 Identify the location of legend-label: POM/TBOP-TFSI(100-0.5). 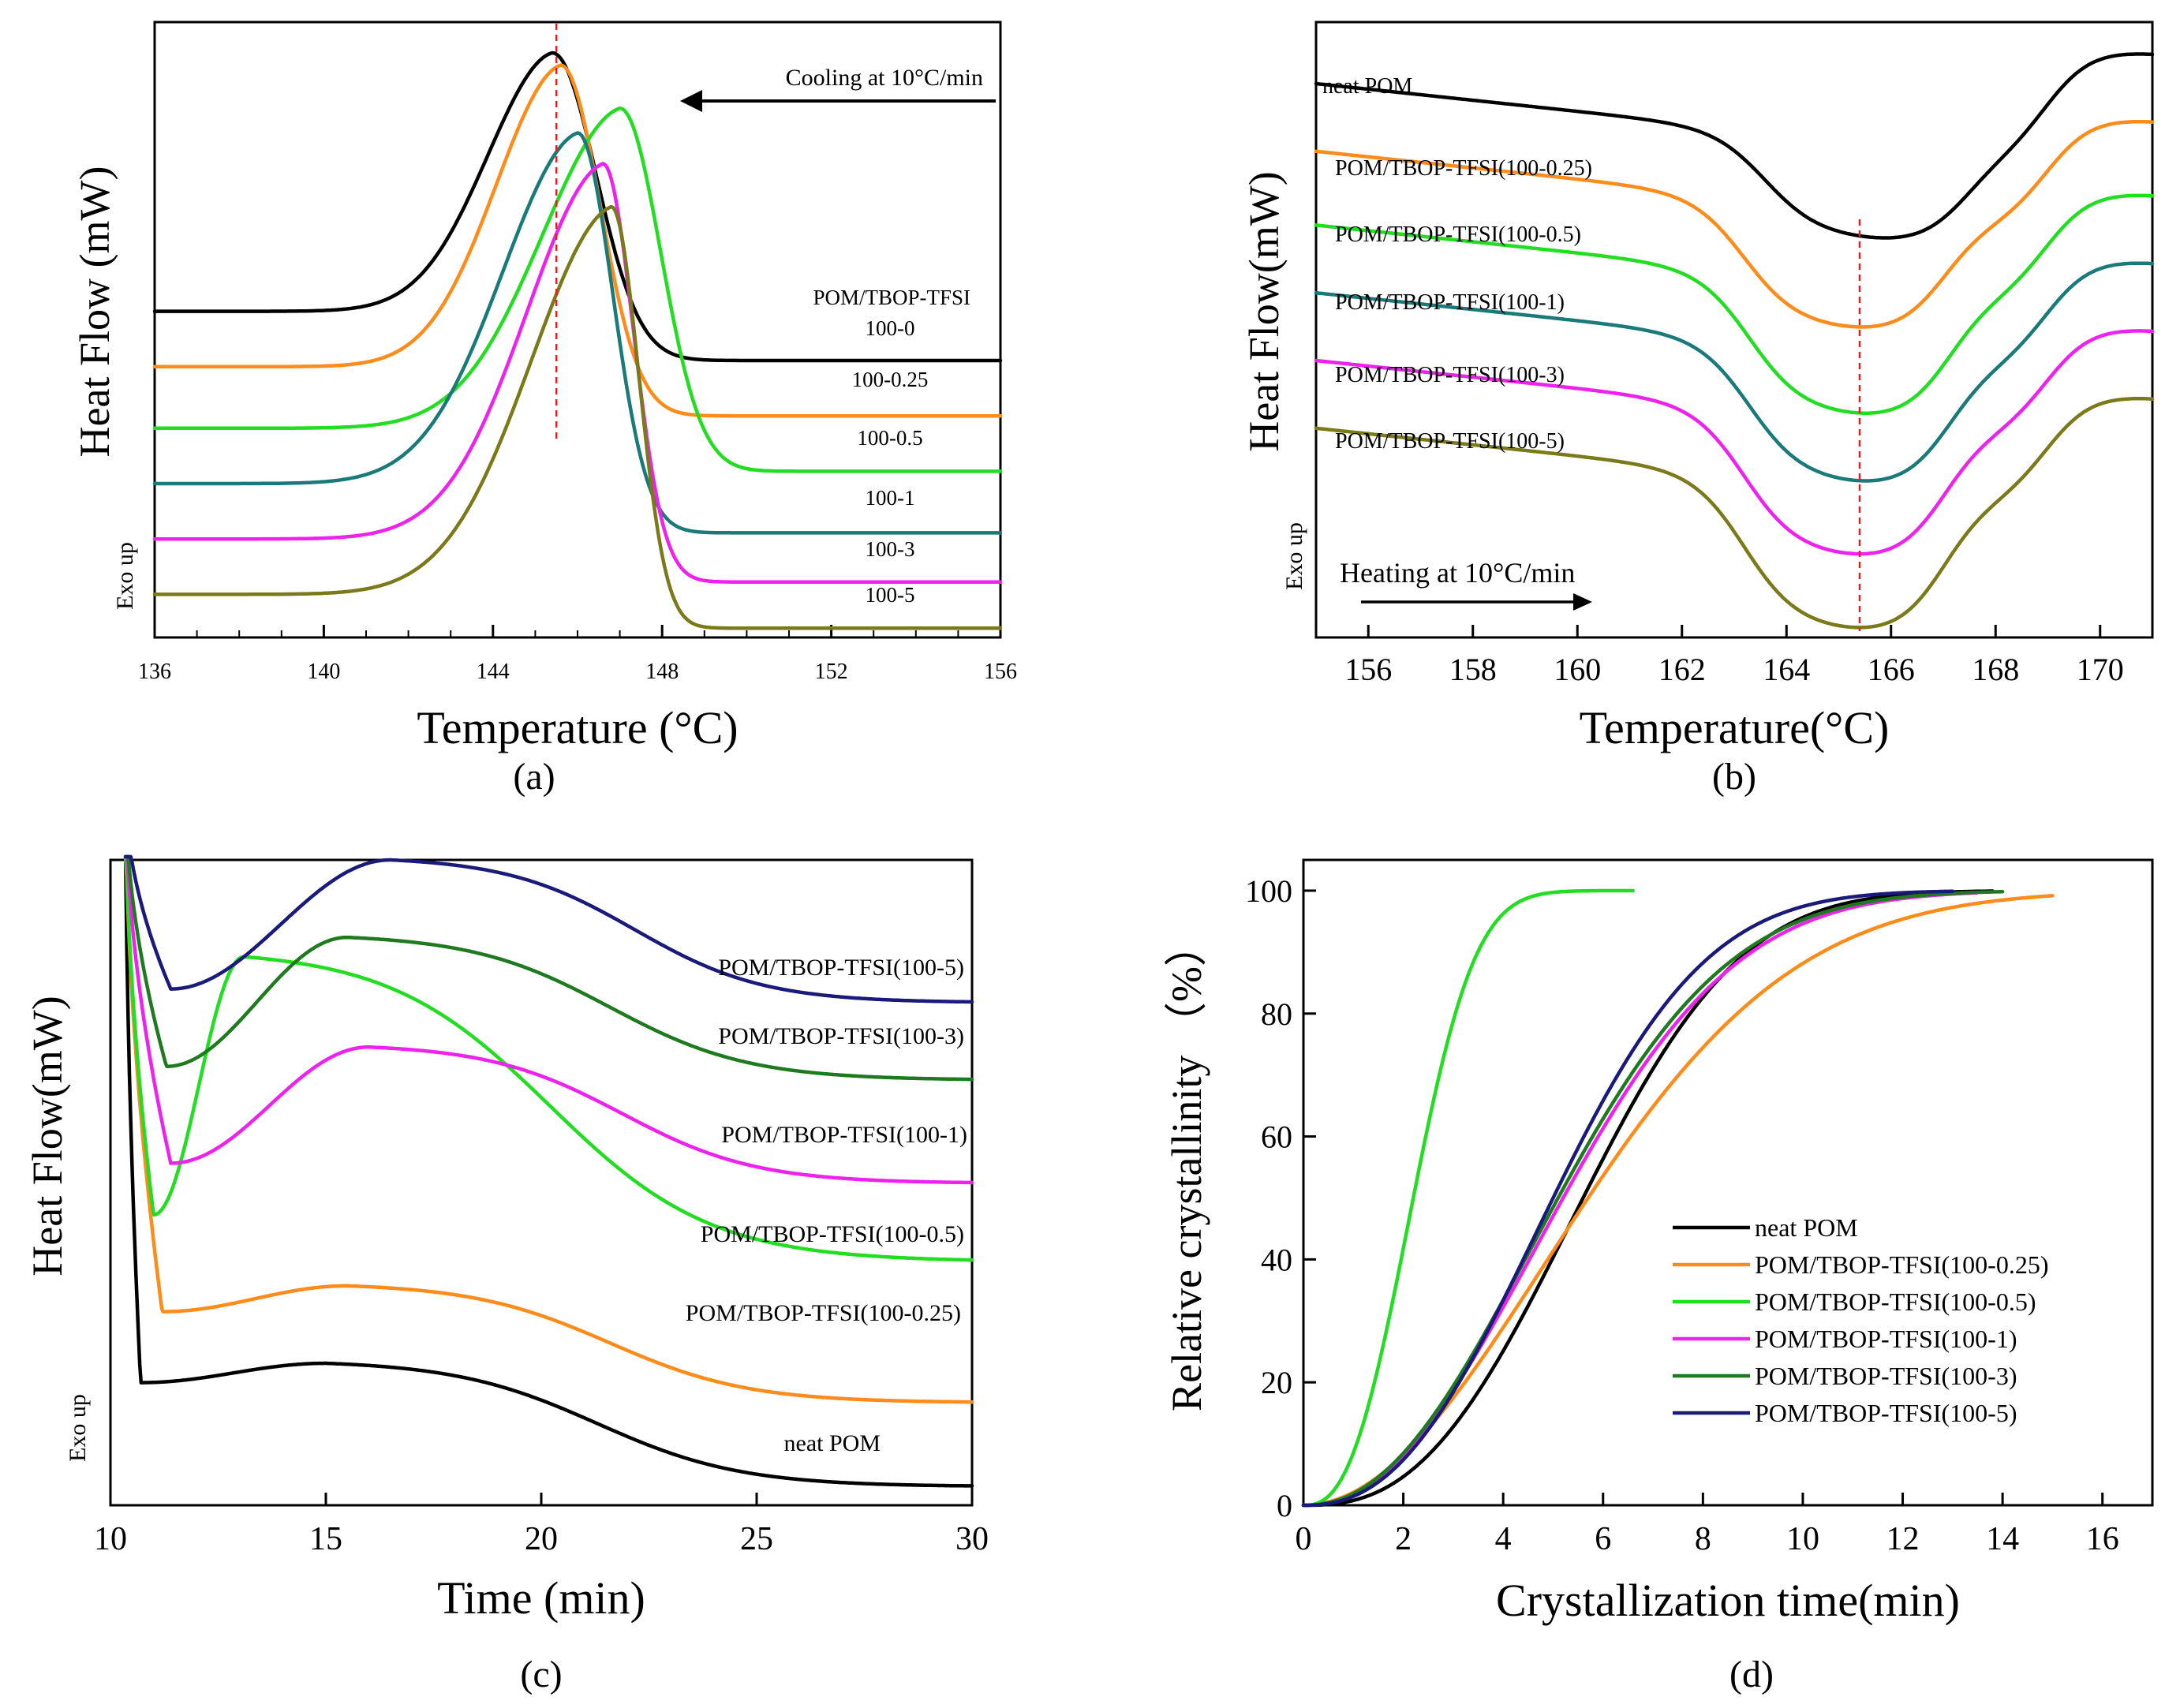
(1895, 1302).